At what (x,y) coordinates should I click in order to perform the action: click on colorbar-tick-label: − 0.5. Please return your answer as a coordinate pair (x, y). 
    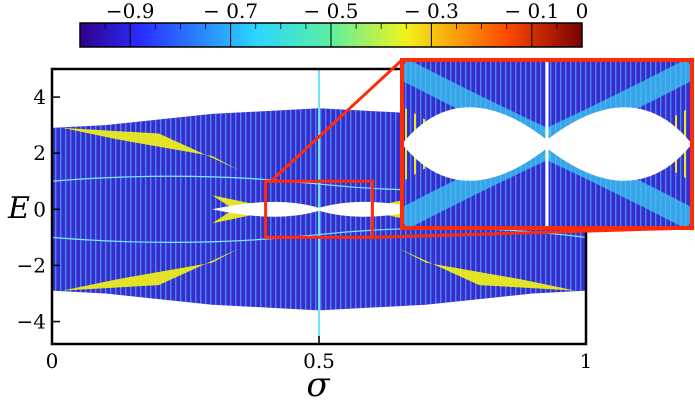
    Looking at the image, I should click on (331, 11).